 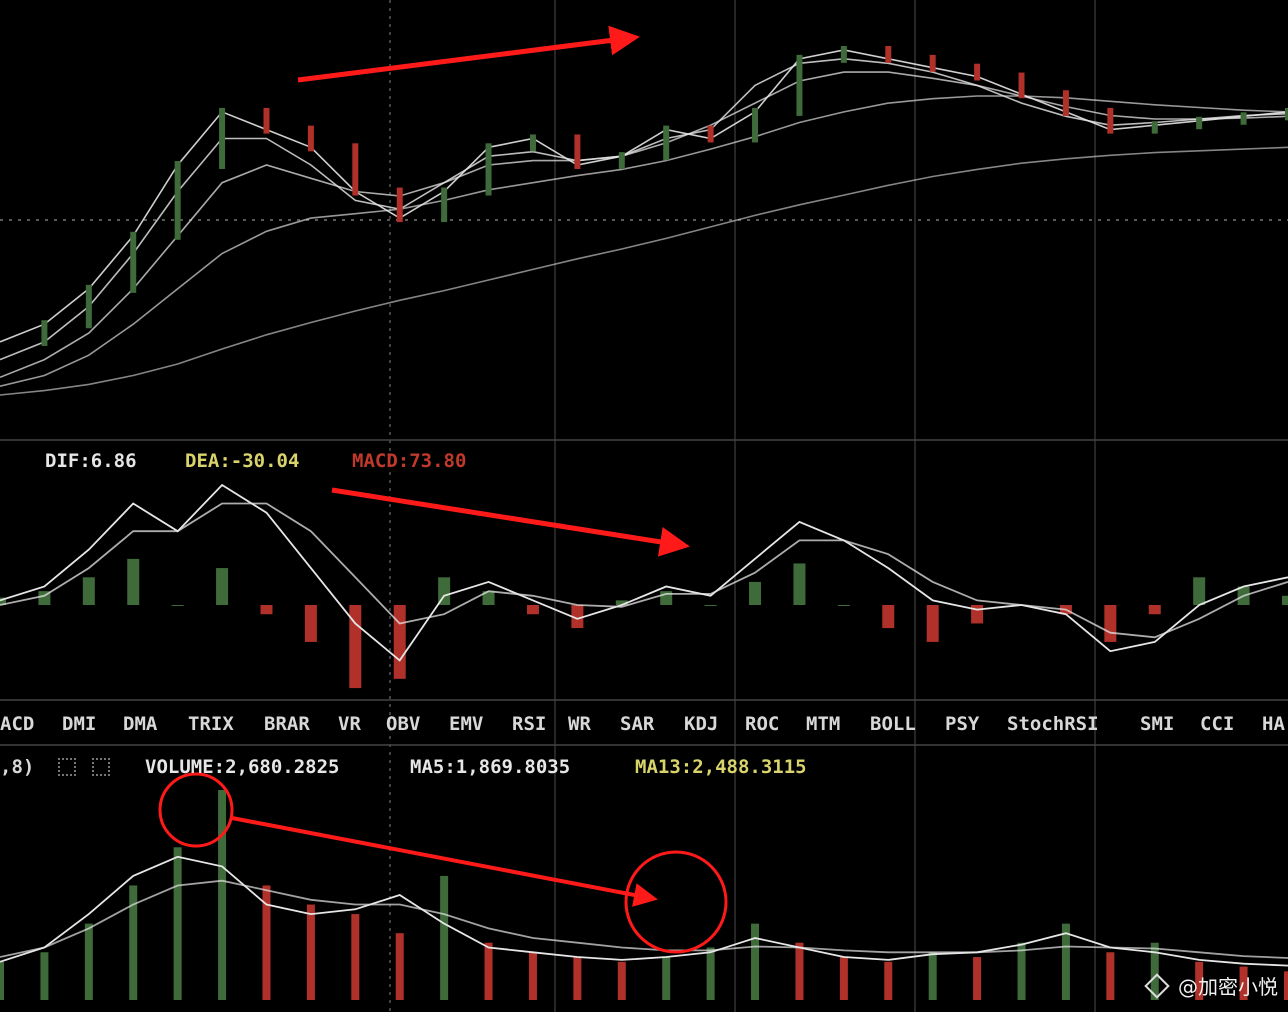 What do you see at coordinates (79, 724) in the screenshot?
I see `indicator-tab-dmi: DMI` at bounding box center [79, 724].